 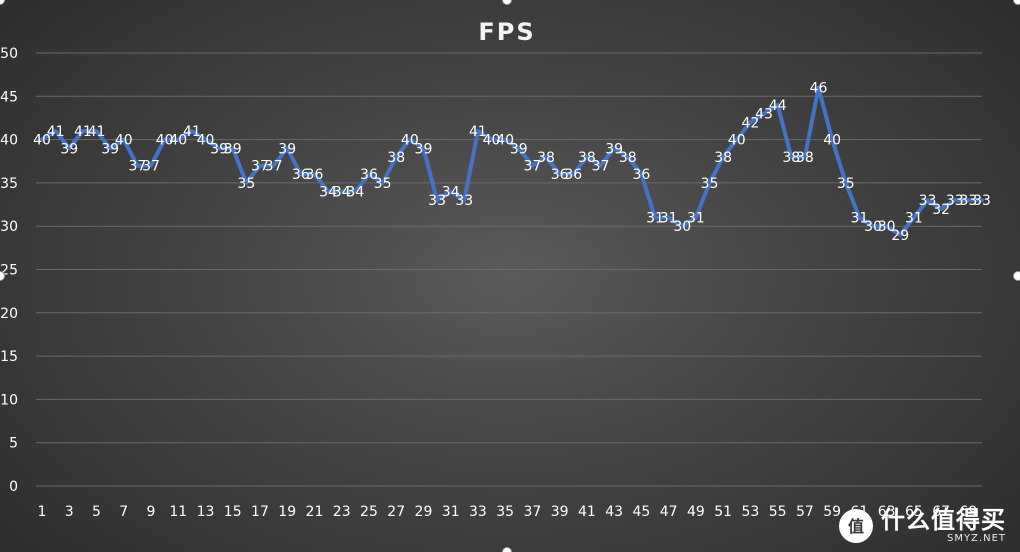 I want to click on data-label: 32, so click(x=941, y=210).